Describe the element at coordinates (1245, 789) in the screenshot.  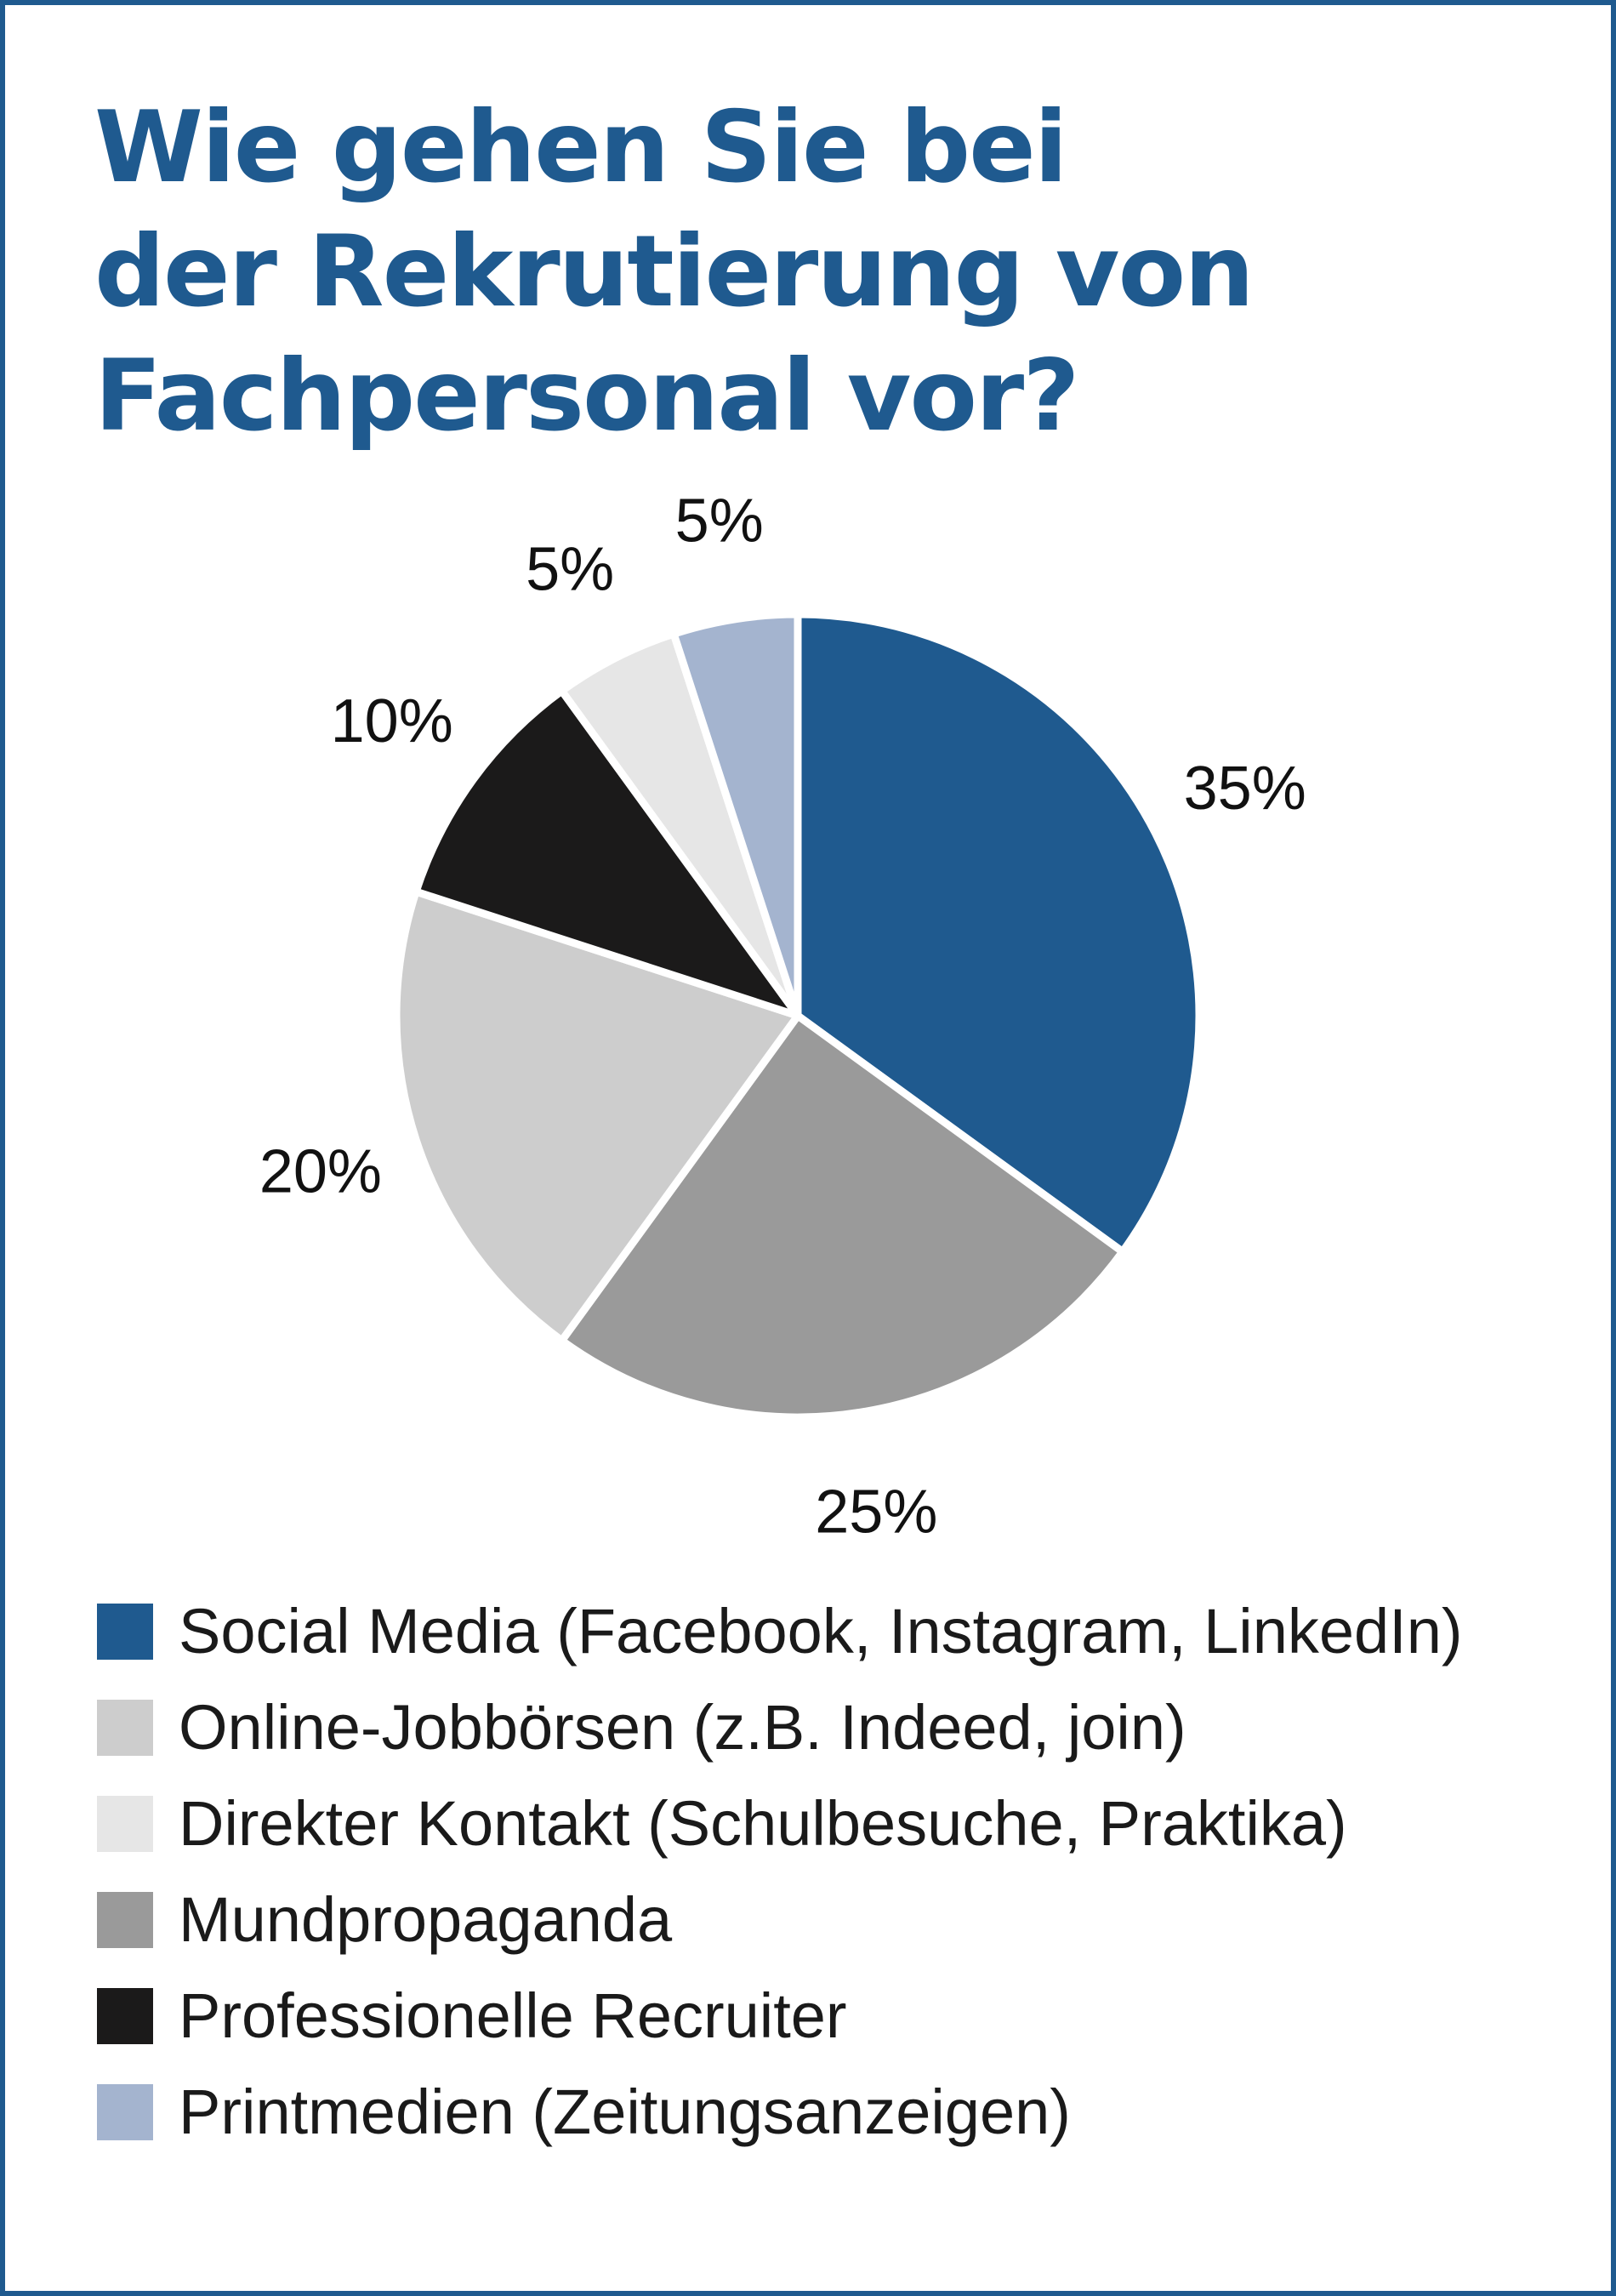
I see `pie-label-social-media: 35%` at that location.